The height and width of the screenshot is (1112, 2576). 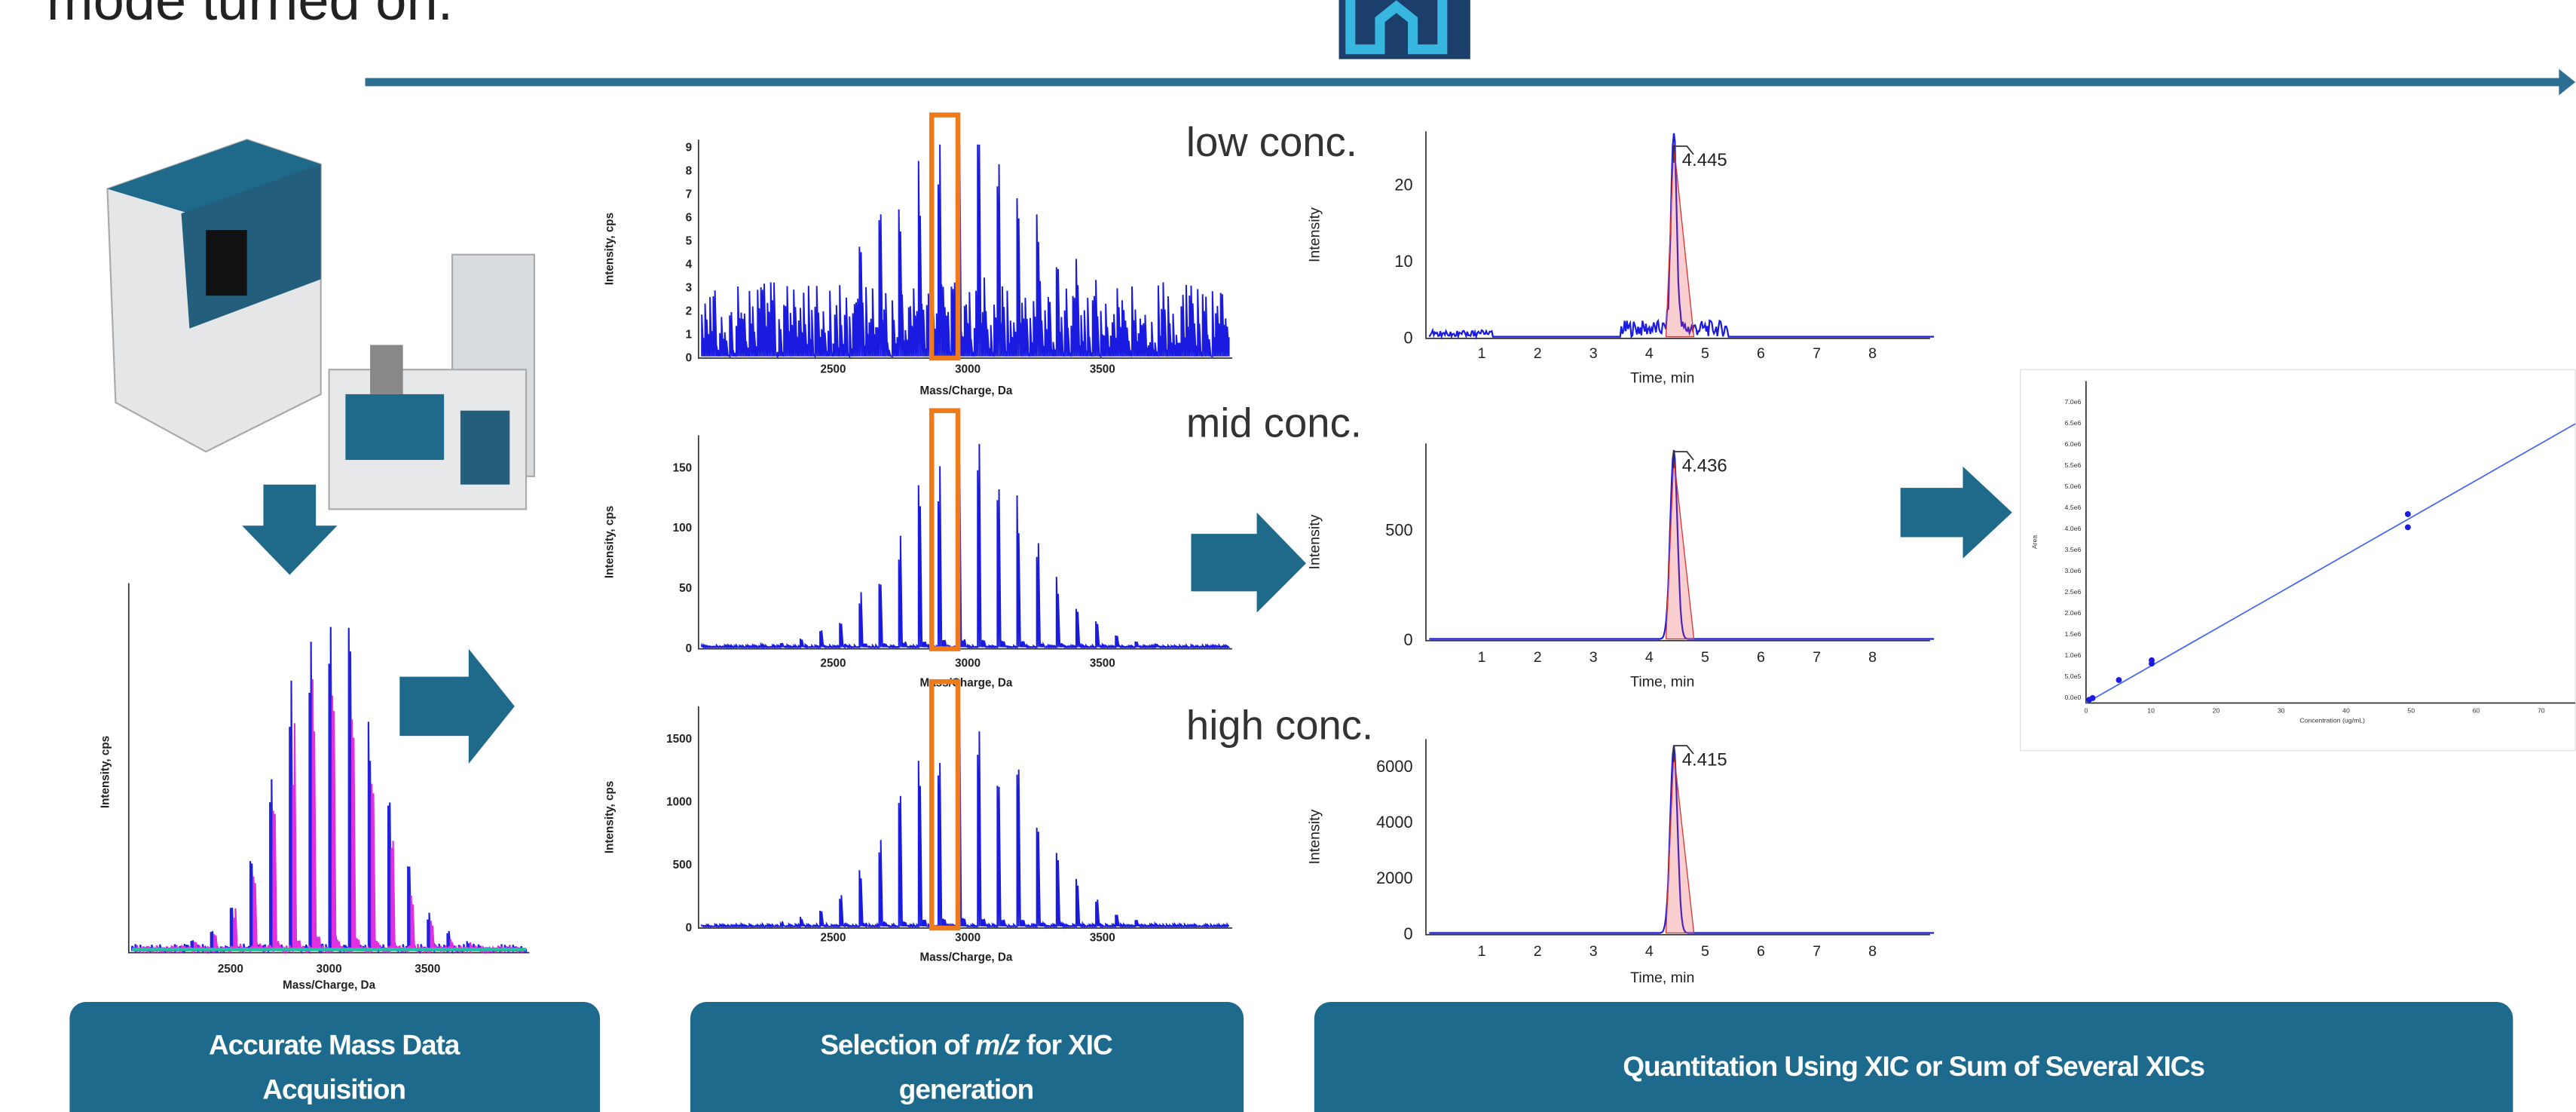 What do you see at coordinates (2073, 655) in the screenshot?
I see `y-tick-label: 1.0e6` at bounding box center [2073, 655].